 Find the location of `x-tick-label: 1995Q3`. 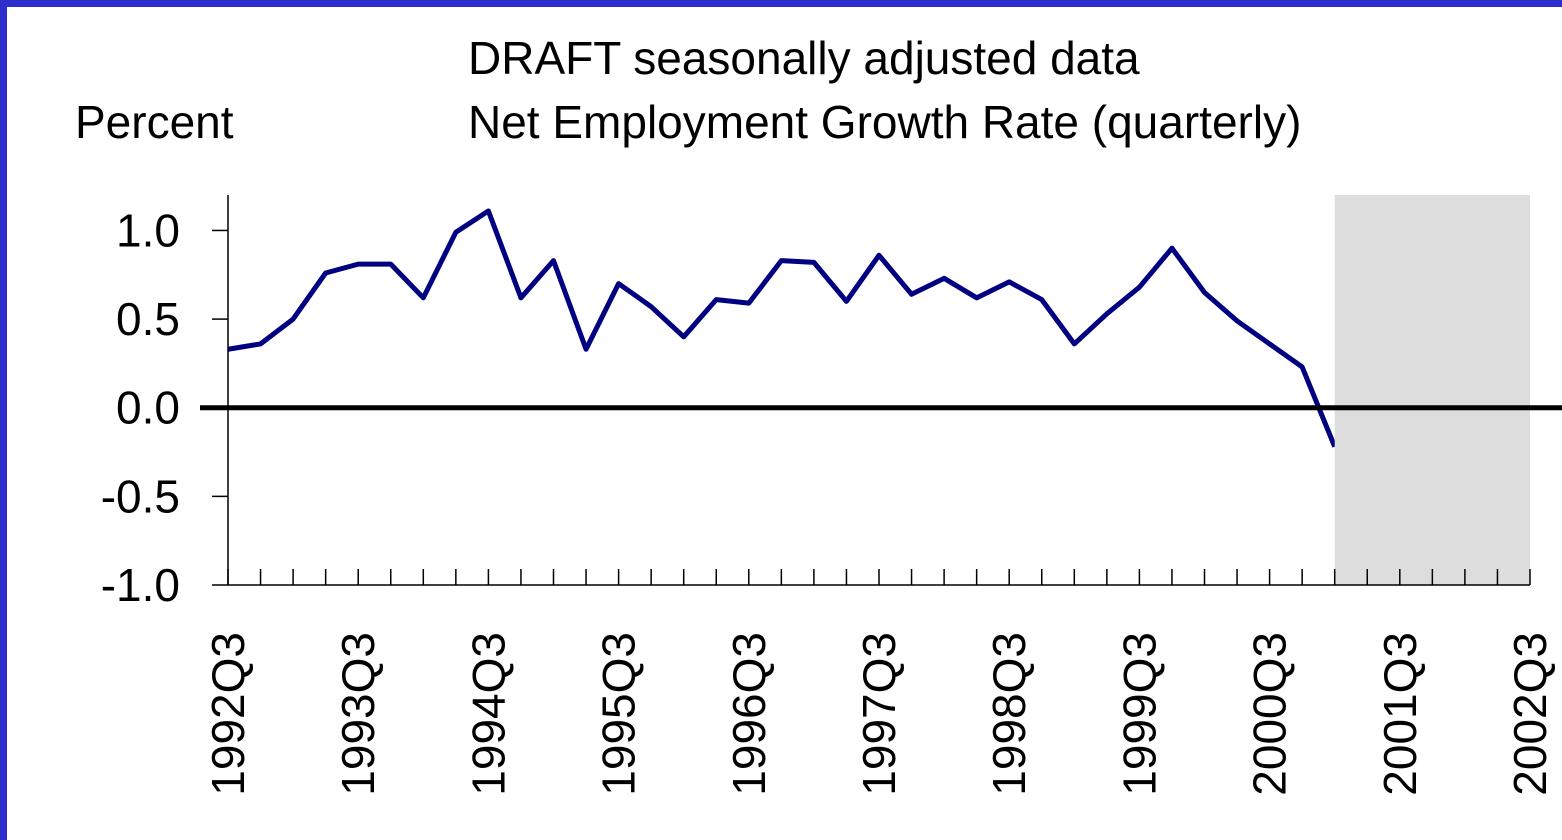

x-tick-label: 1995Q3 is located at coordinates (619, 714).